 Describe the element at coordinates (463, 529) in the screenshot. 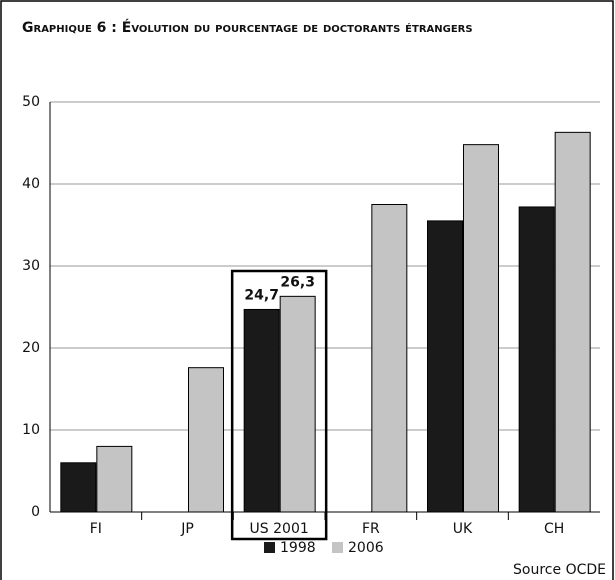

I see `x-tick-label: UK` at that location.